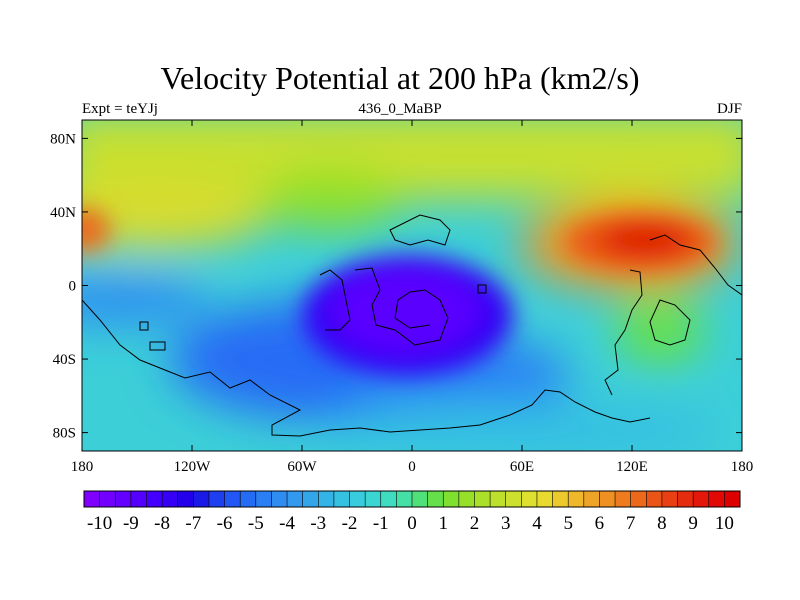  Describe the element at coordinates (537, 523) in the screenshot. I see `colorbar-label: 4` at that location.